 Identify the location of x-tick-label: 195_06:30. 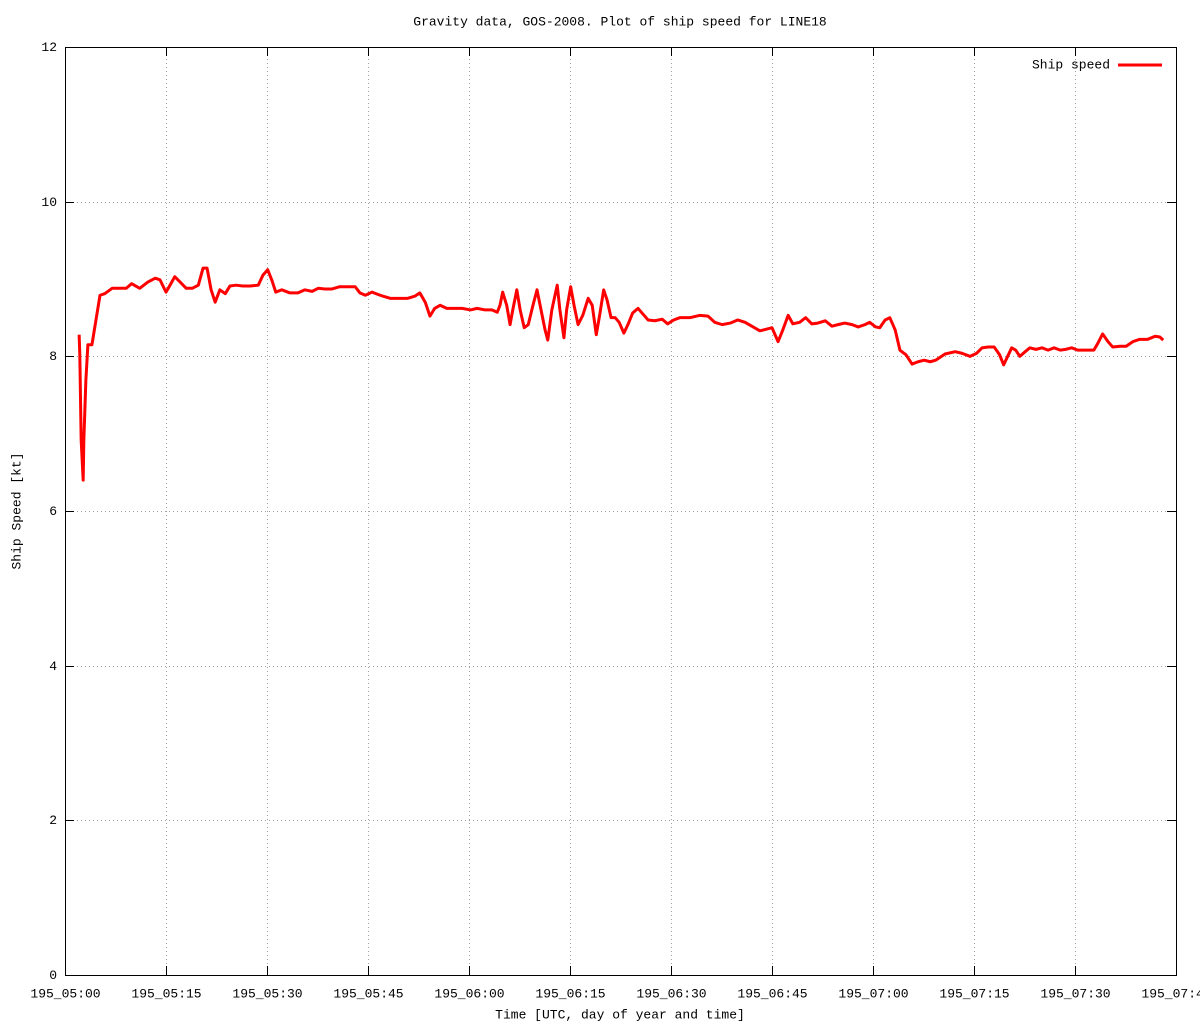
(671, 993).